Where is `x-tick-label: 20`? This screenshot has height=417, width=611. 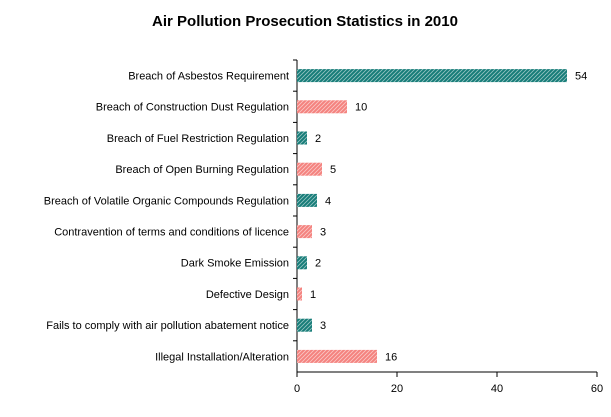 x-tick-label: 20 is located at coordinates (397, 389).